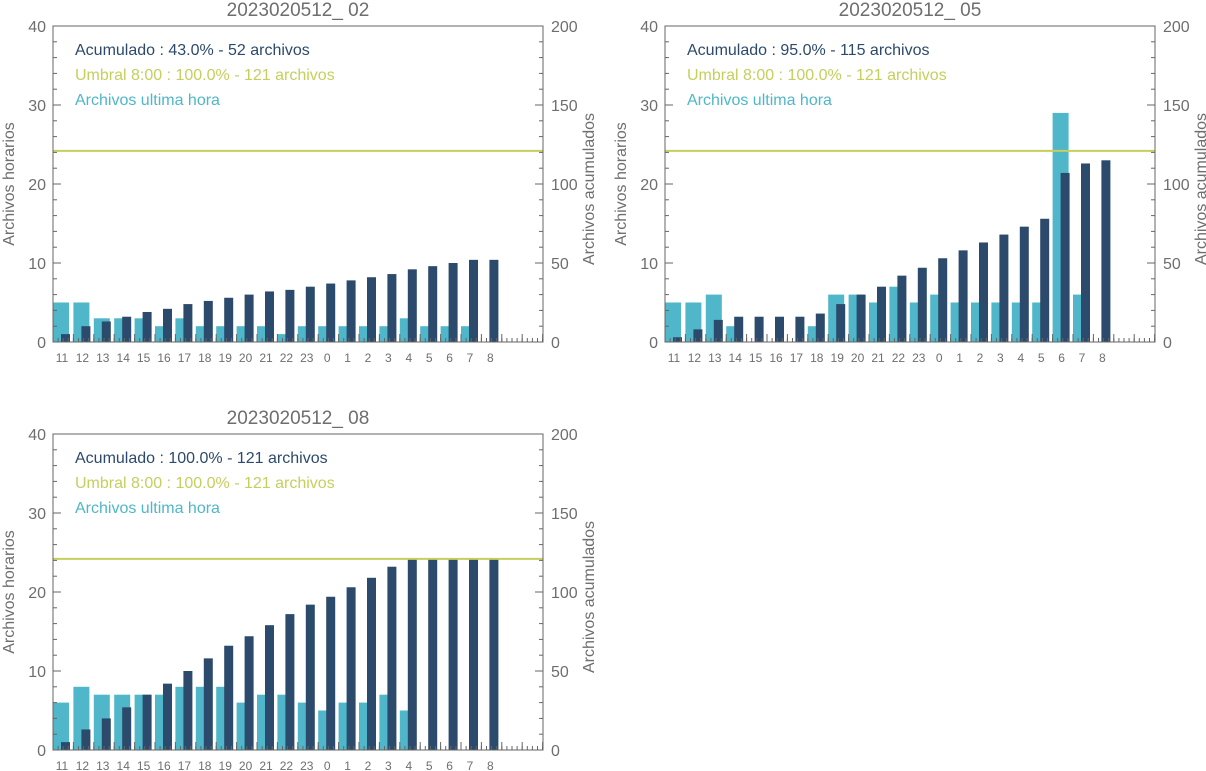  Describe the element at coordinates (808, 50) in the screenshot. I see `legend-cumulative: Acumulado : 95.0% - 115 archivos` at that location.